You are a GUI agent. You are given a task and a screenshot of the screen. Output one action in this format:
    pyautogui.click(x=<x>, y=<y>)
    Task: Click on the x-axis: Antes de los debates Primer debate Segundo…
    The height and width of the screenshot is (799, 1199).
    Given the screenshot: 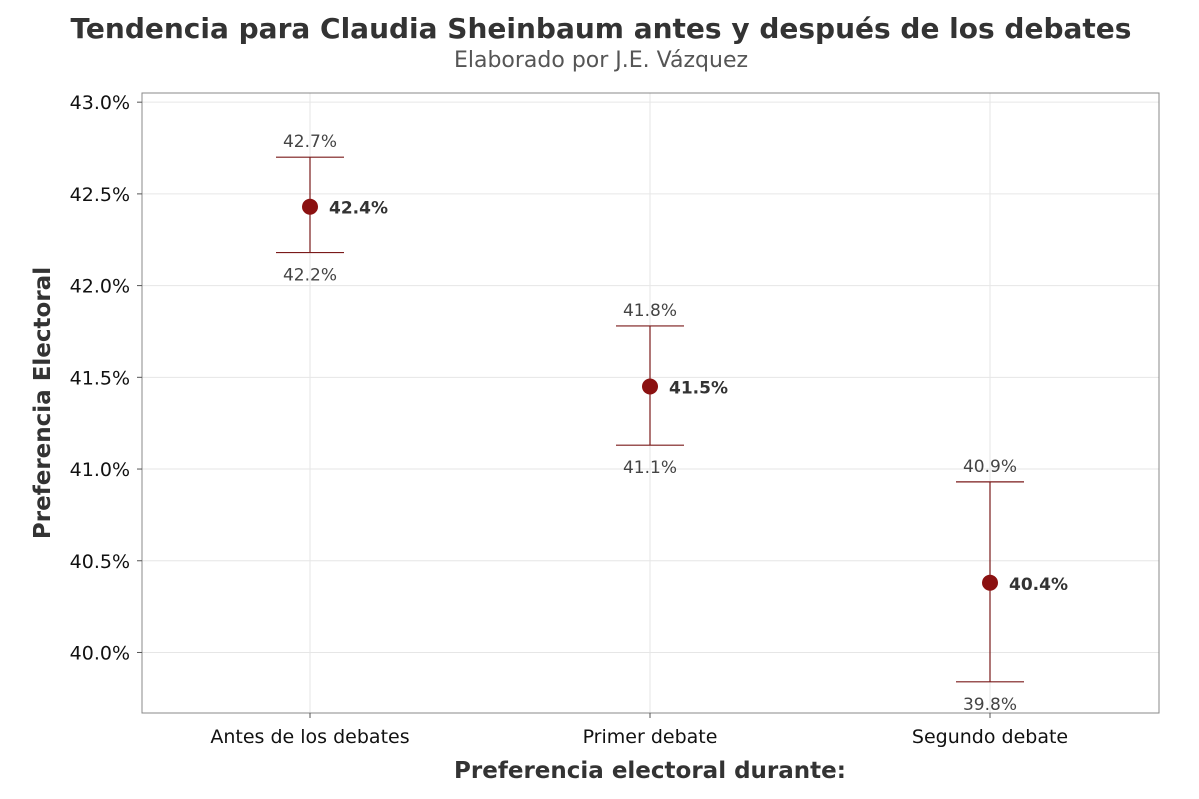 What is the action you would take?
    pyautogui.click(x=639, y=730)
    